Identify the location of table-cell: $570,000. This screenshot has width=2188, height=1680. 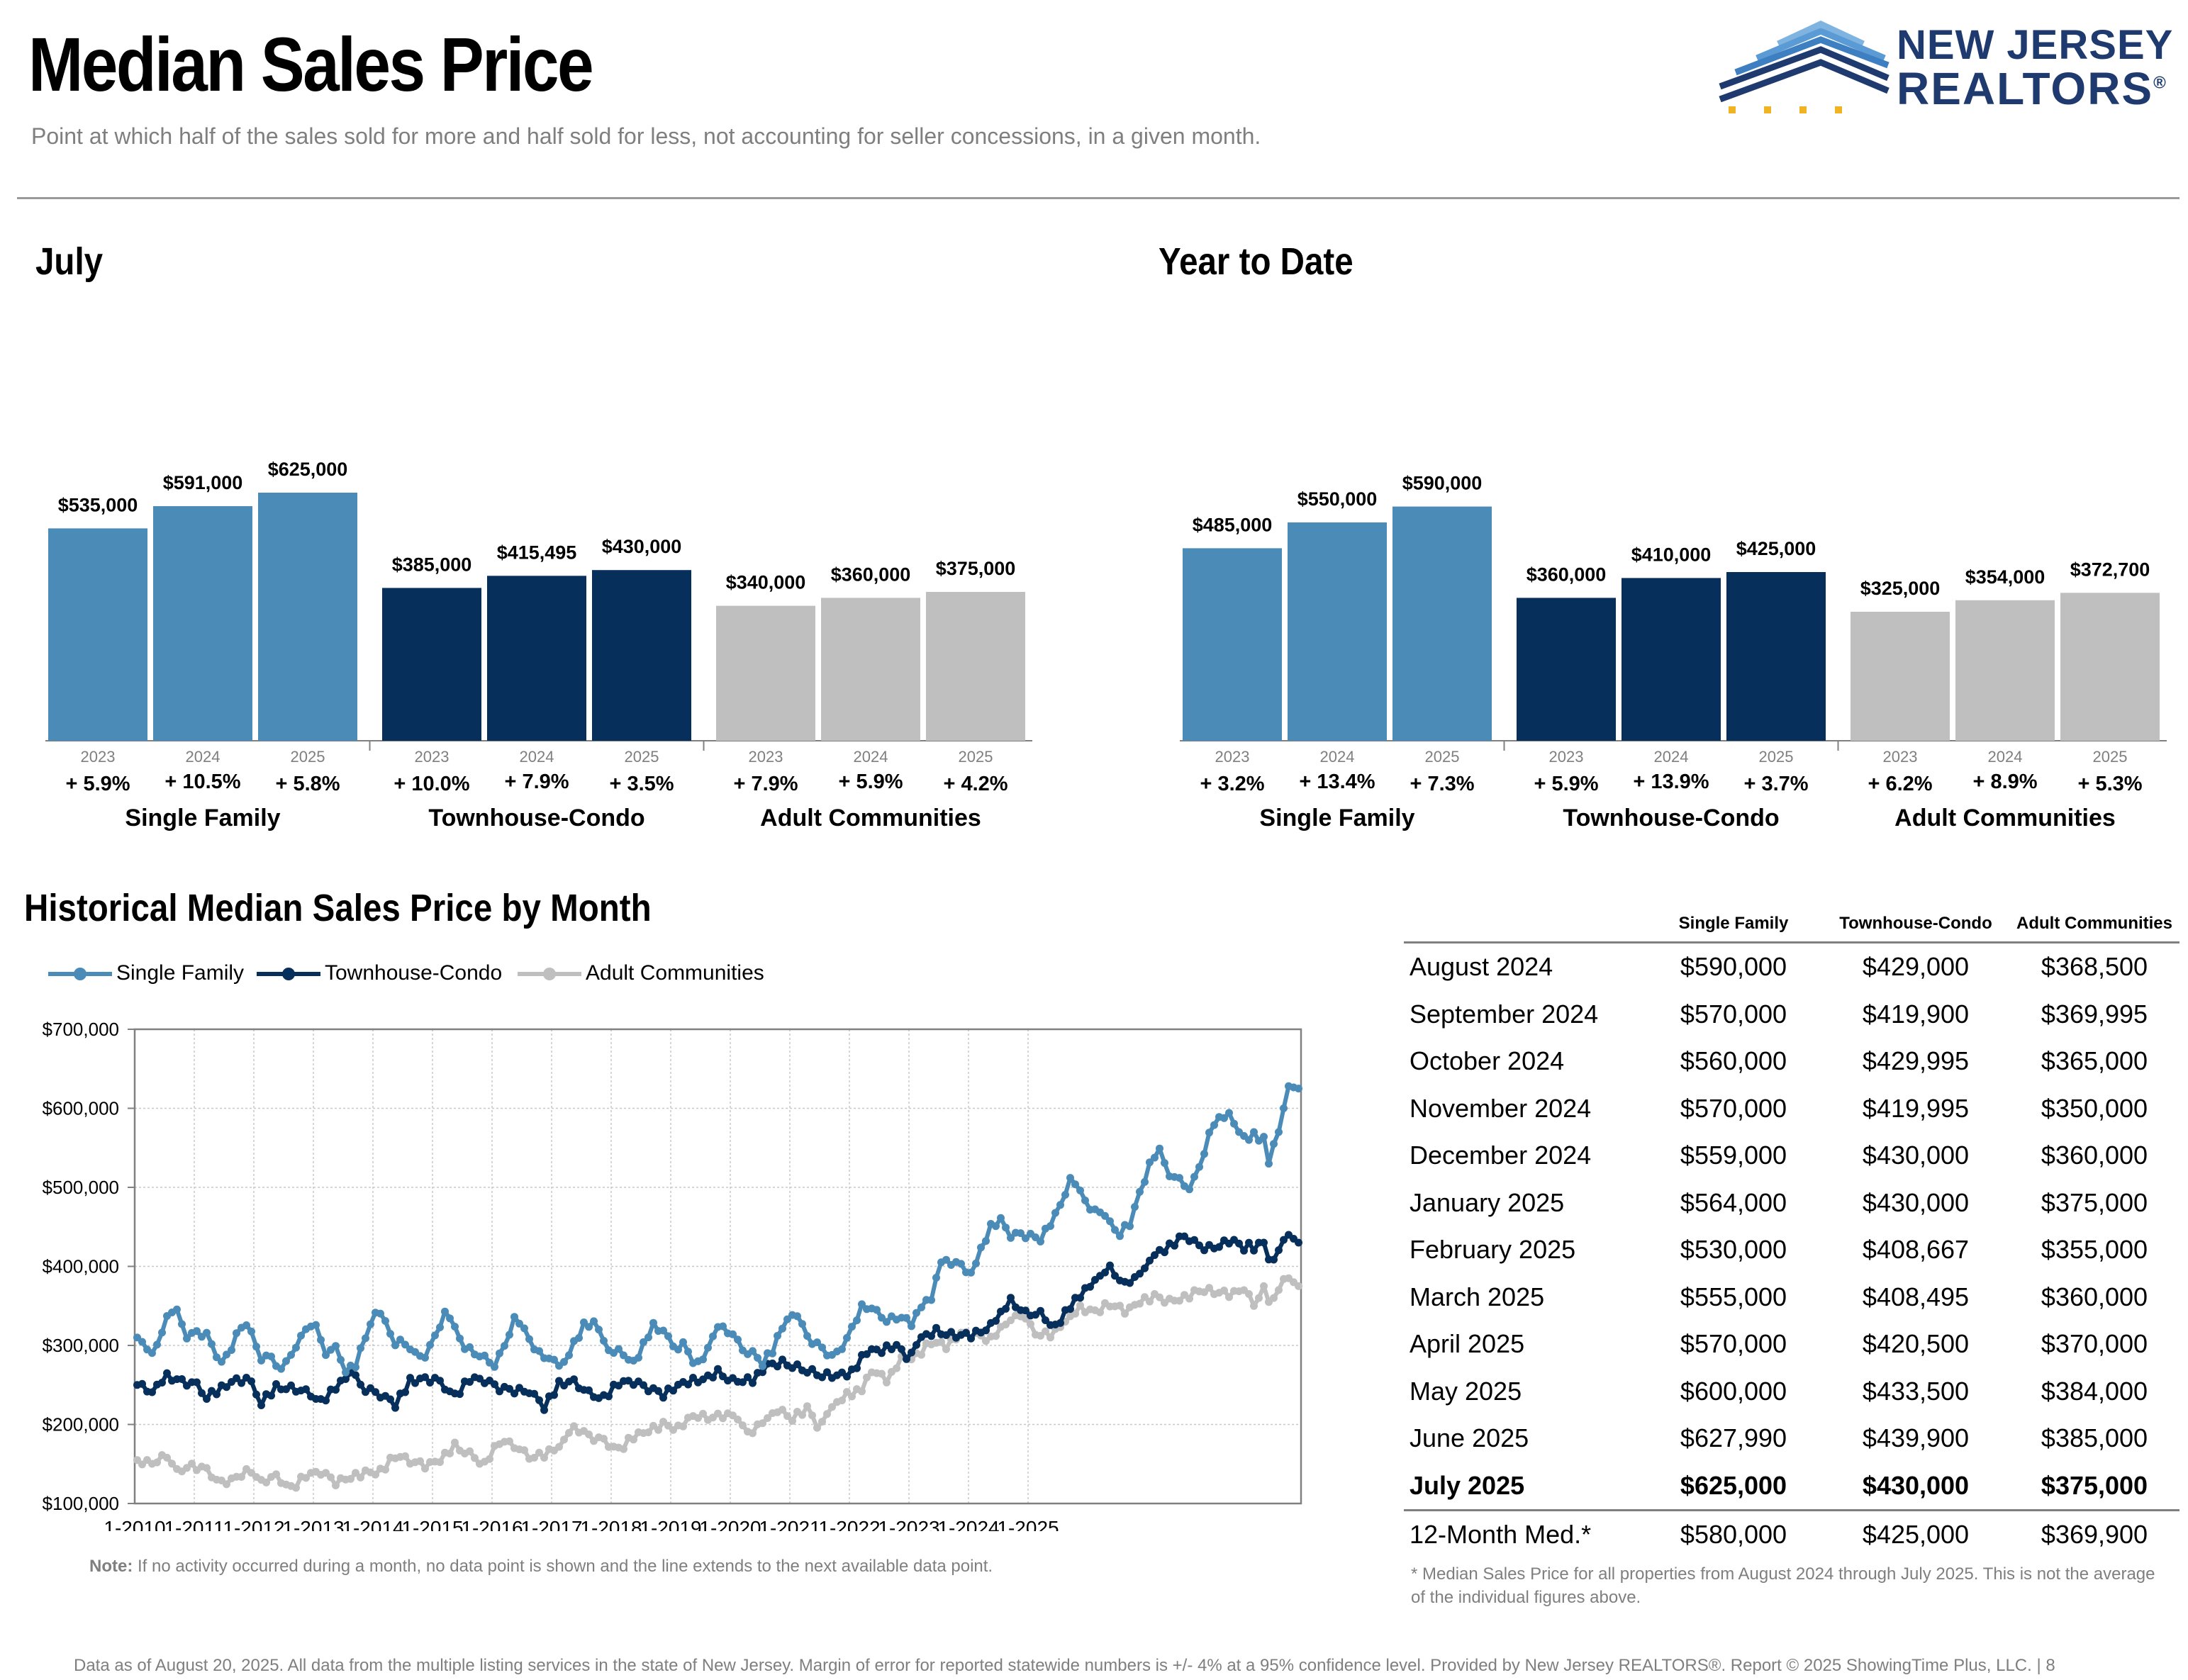
(1734, 1344).